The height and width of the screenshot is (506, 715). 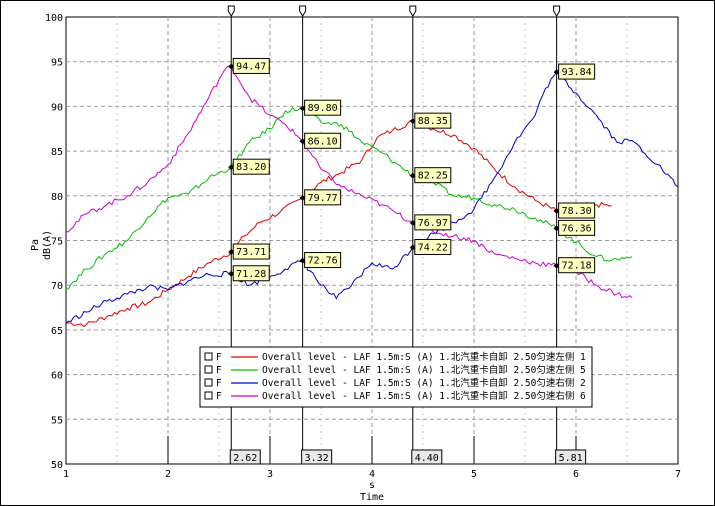 I want to click on x-tick-label: 5, so click(x=474, y=474).